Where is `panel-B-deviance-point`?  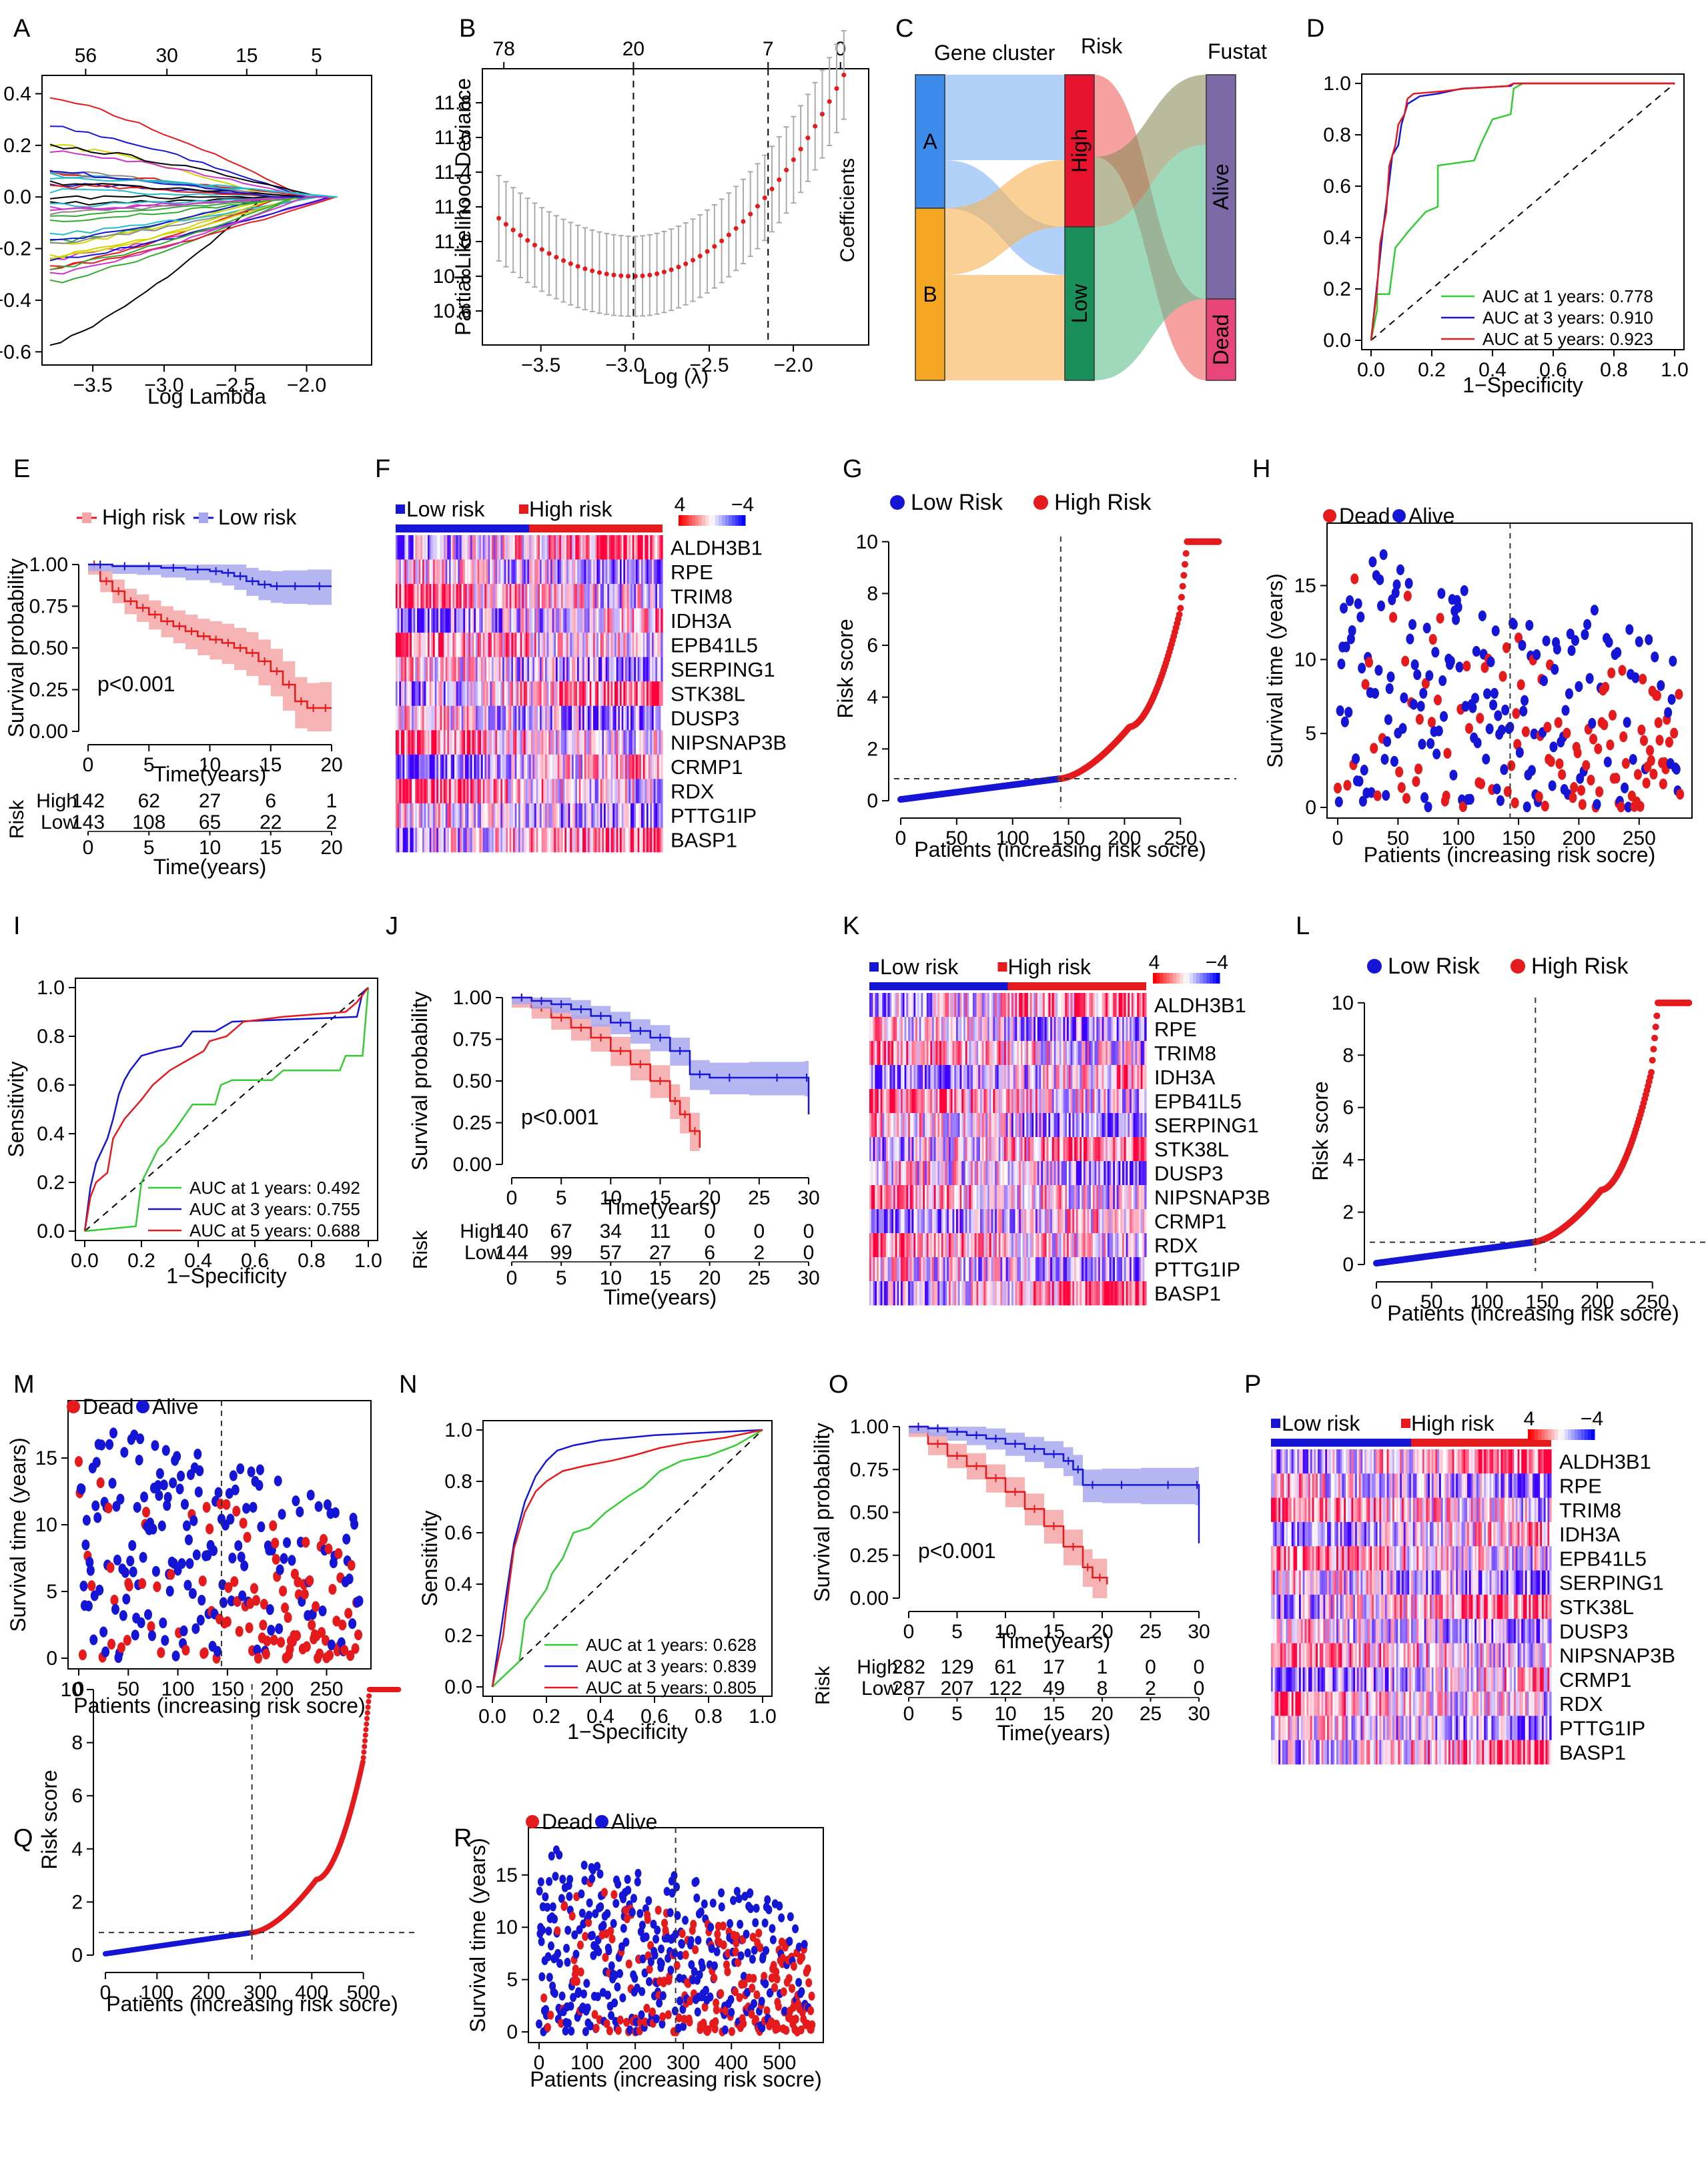
panel-B-deviance-point is located at coordinates (672, 269).